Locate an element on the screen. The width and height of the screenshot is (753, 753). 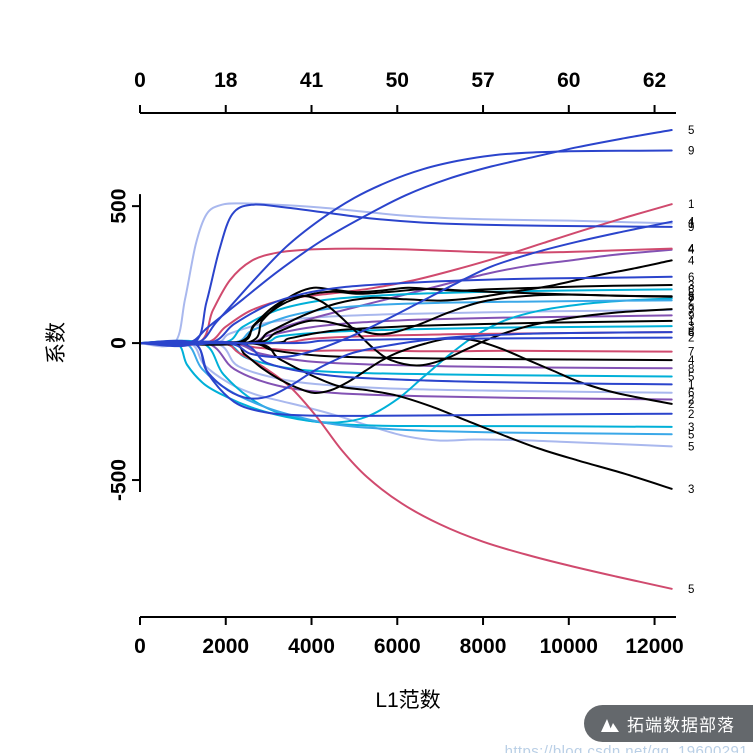
mountain-logo-icon is located at coordinates (610, 725).